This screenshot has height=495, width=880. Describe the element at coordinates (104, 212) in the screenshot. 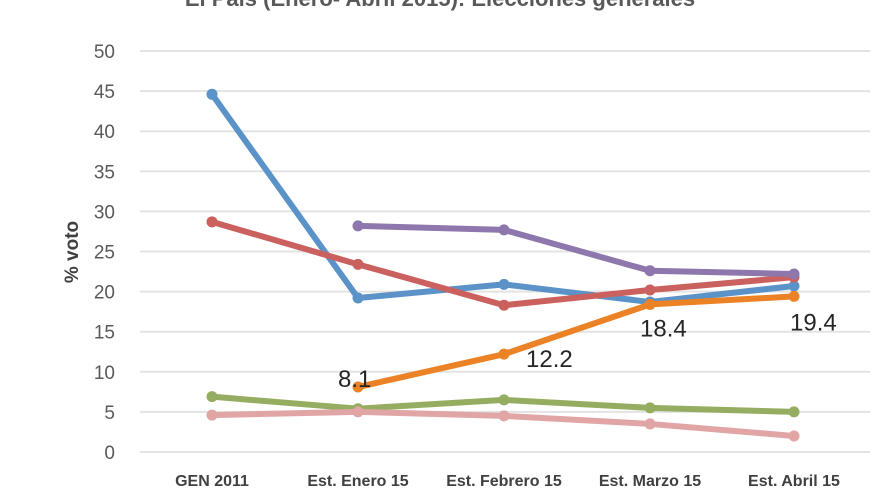

I see `y-tick-label: 30` at that location.